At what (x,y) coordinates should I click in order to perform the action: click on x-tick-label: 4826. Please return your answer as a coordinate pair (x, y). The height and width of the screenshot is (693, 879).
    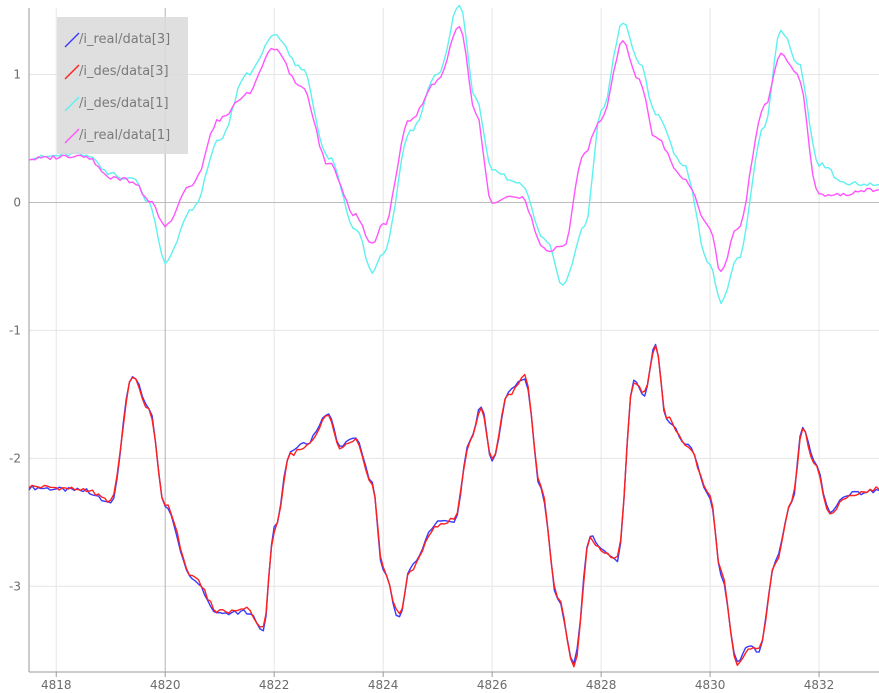
    Looking at the image, I should click on (492, 685).